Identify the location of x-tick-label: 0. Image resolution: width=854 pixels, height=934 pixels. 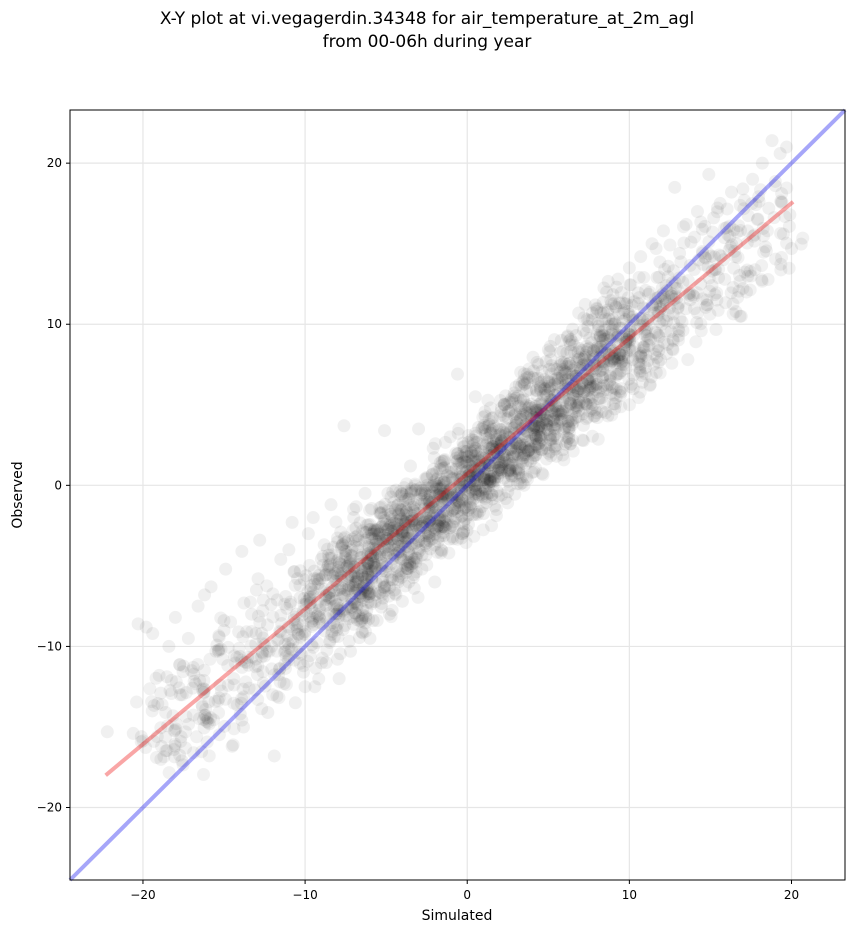
(467, 895).